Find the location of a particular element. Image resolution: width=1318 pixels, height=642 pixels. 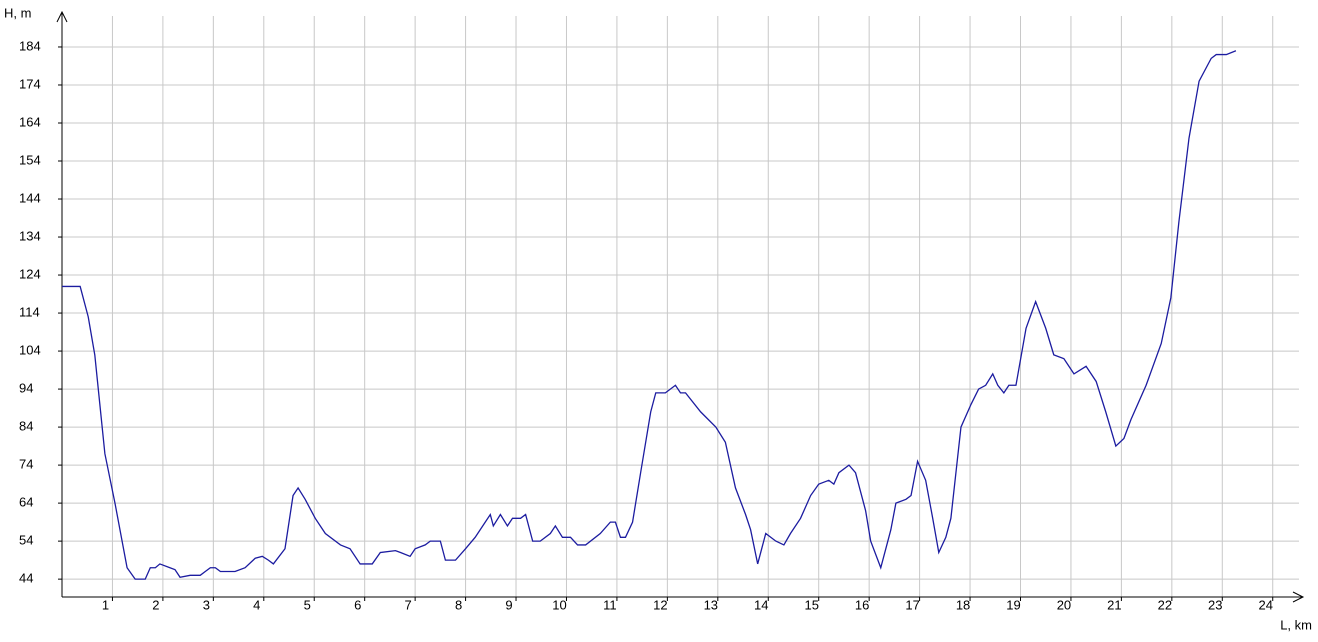

y-tick-label: 154 is located at coordinates (30, 159).